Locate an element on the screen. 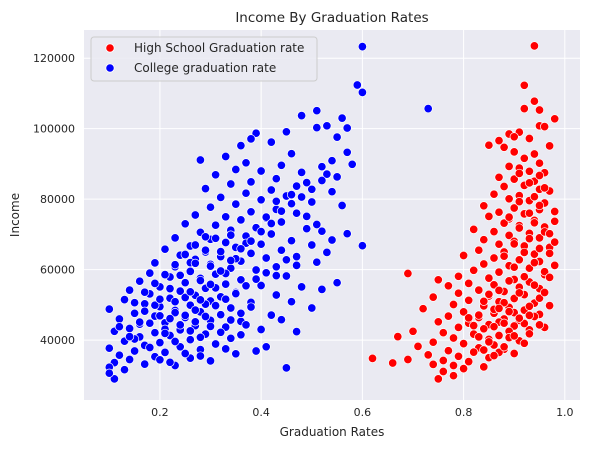  legend-box is located at coordinates (204, 59).